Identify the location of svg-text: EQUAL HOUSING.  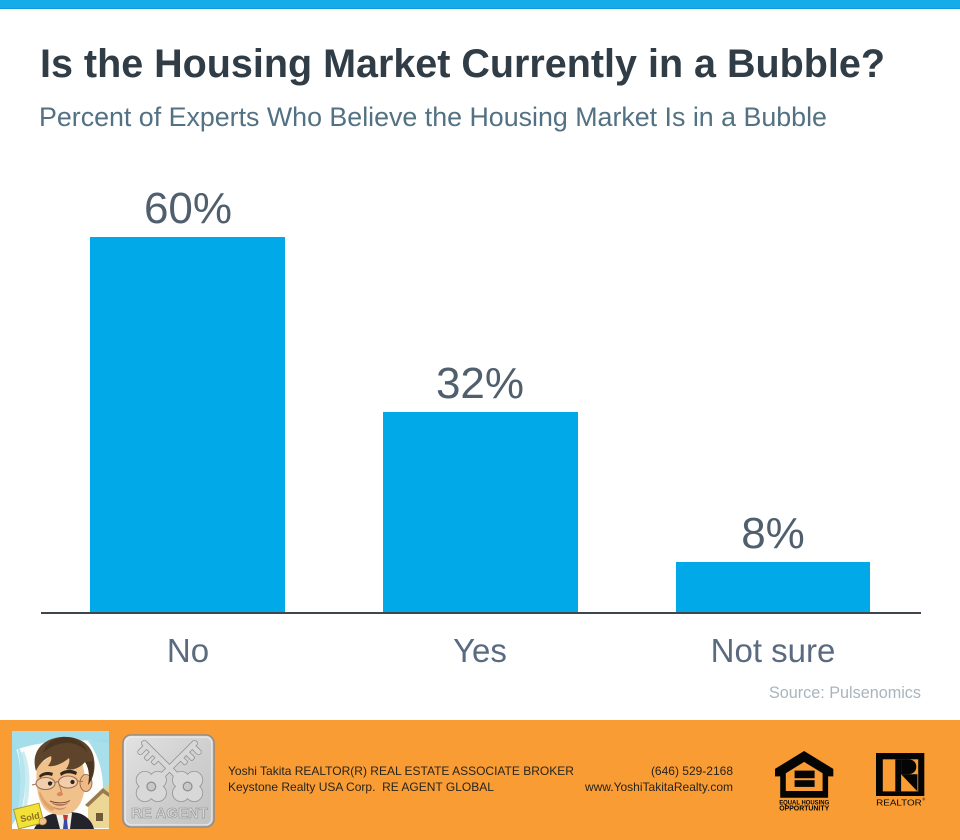
(804, 802).